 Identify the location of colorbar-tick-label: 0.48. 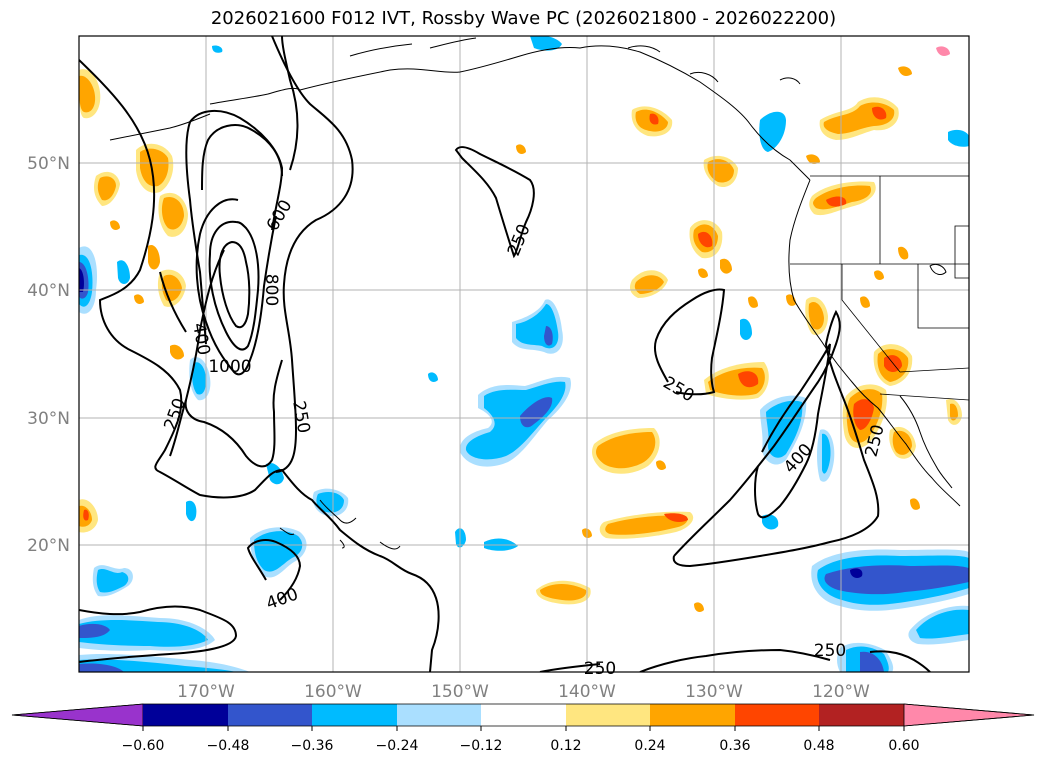
(818, 746).